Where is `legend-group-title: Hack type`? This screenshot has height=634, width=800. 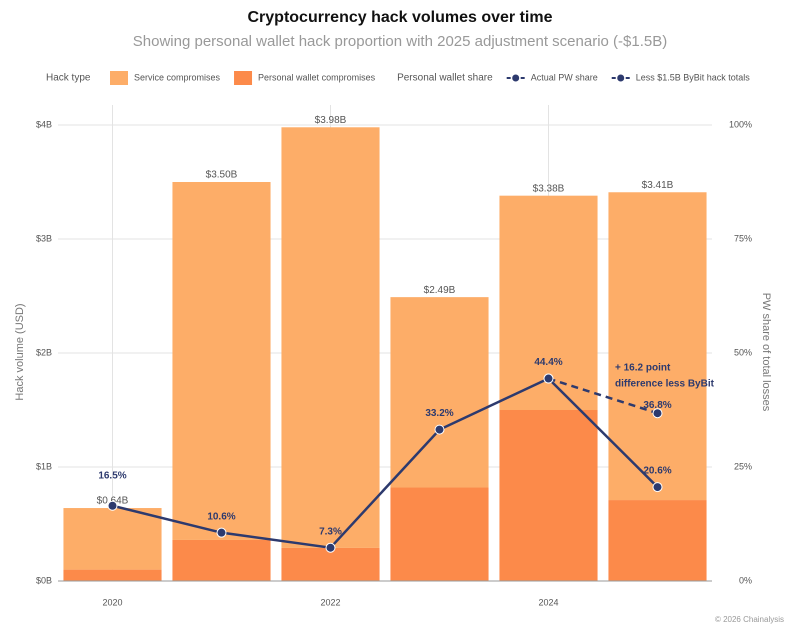
legend-group-title: Hack type is located at coordinates (68, 78).